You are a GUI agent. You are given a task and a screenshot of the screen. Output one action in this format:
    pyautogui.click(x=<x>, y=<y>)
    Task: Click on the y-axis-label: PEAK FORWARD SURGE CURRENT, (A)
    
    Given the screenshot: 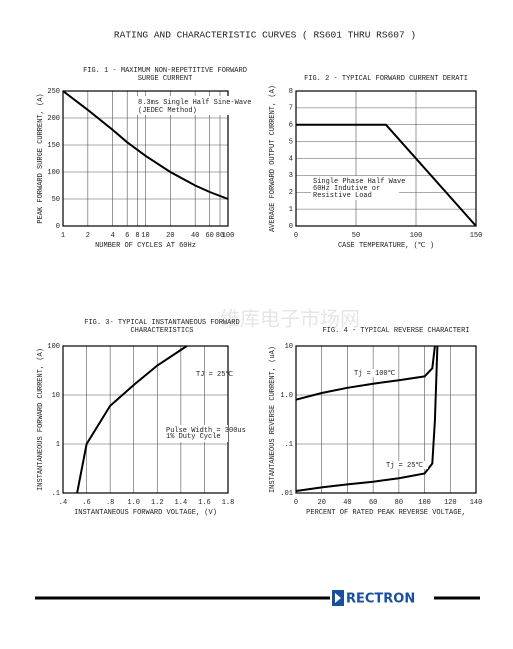 What is the action you would take?
    pyautogui.click(x=41, y=158)
    